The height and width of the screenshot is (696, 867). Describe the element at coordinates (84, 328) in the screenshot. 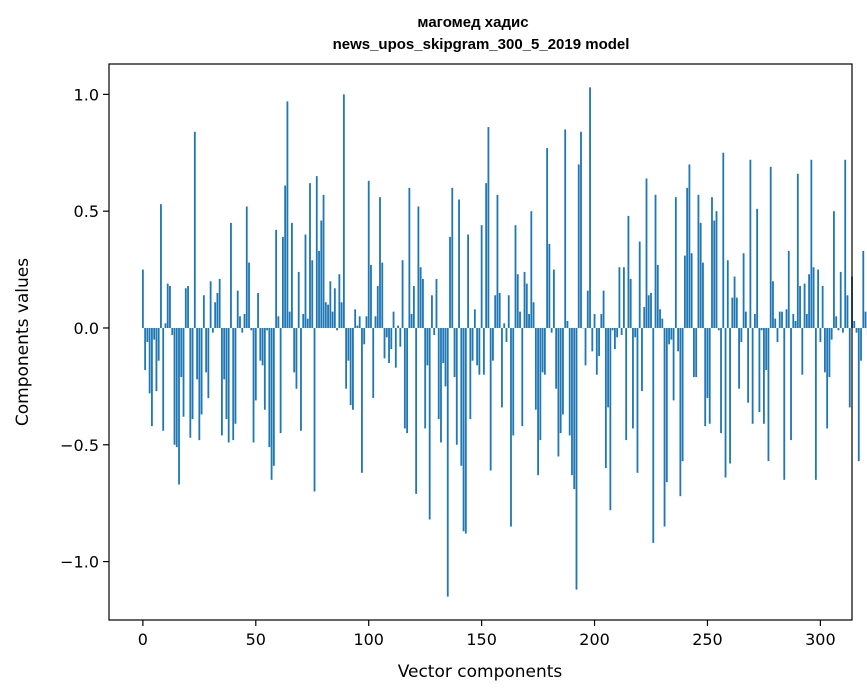

I see `y-axis-ticks: −1.0 −0.5 0.0 0.5 1.0` at that location.